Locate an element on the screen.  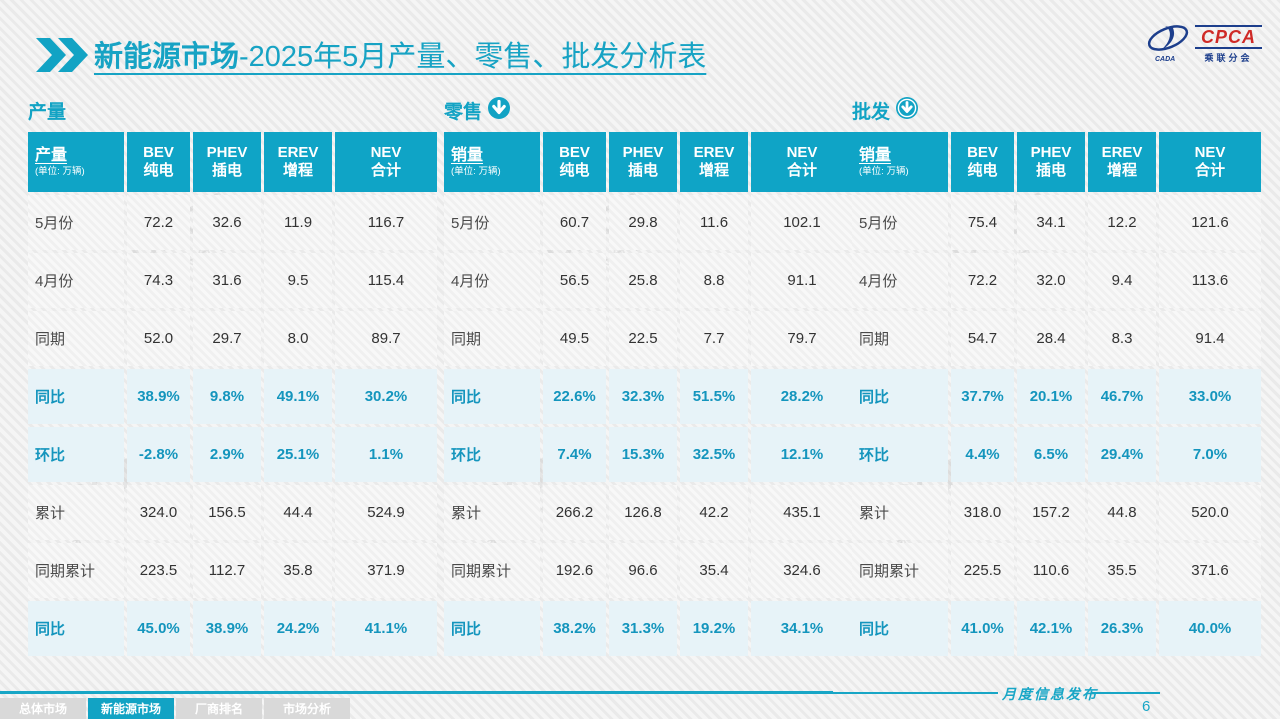
row-label: 累计 is located at coordinates (492, 512).